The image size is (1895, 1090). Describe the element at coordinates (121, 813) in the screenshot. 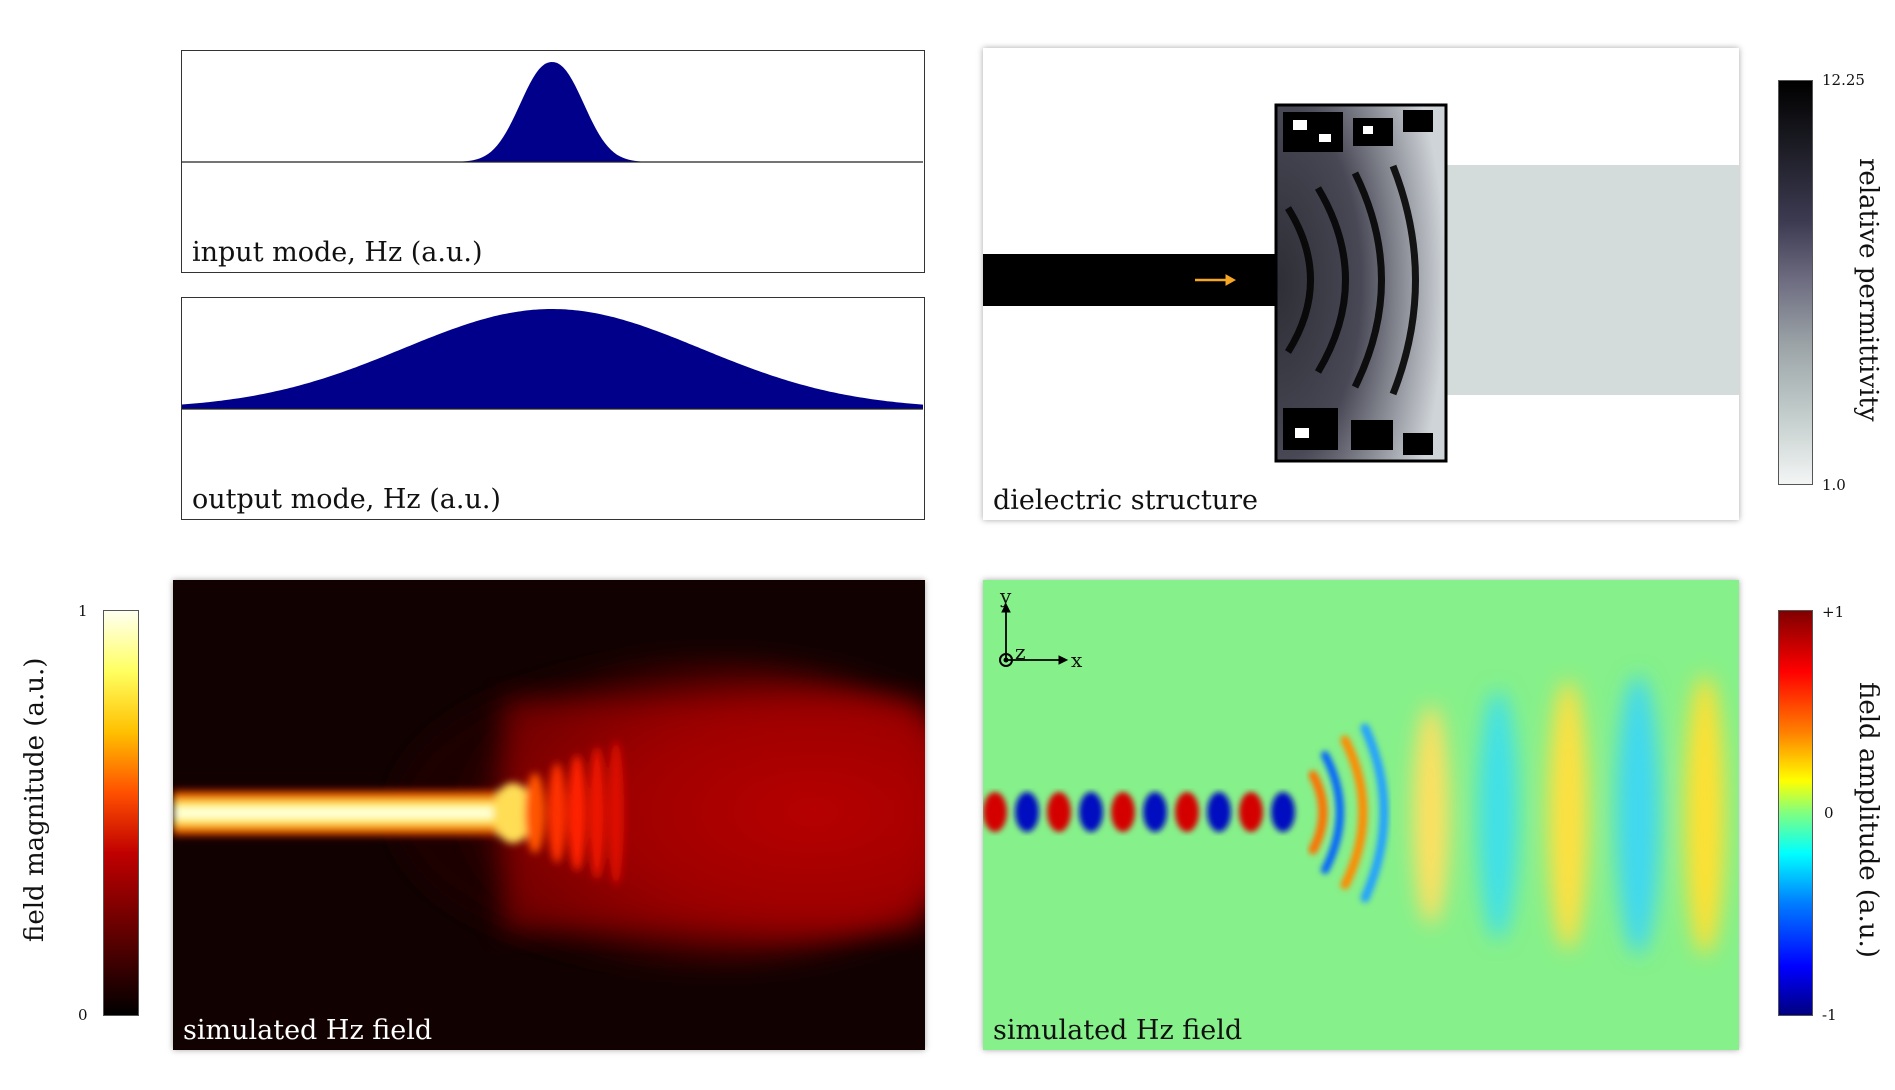

I see `magnitude-colorbar` at that location.